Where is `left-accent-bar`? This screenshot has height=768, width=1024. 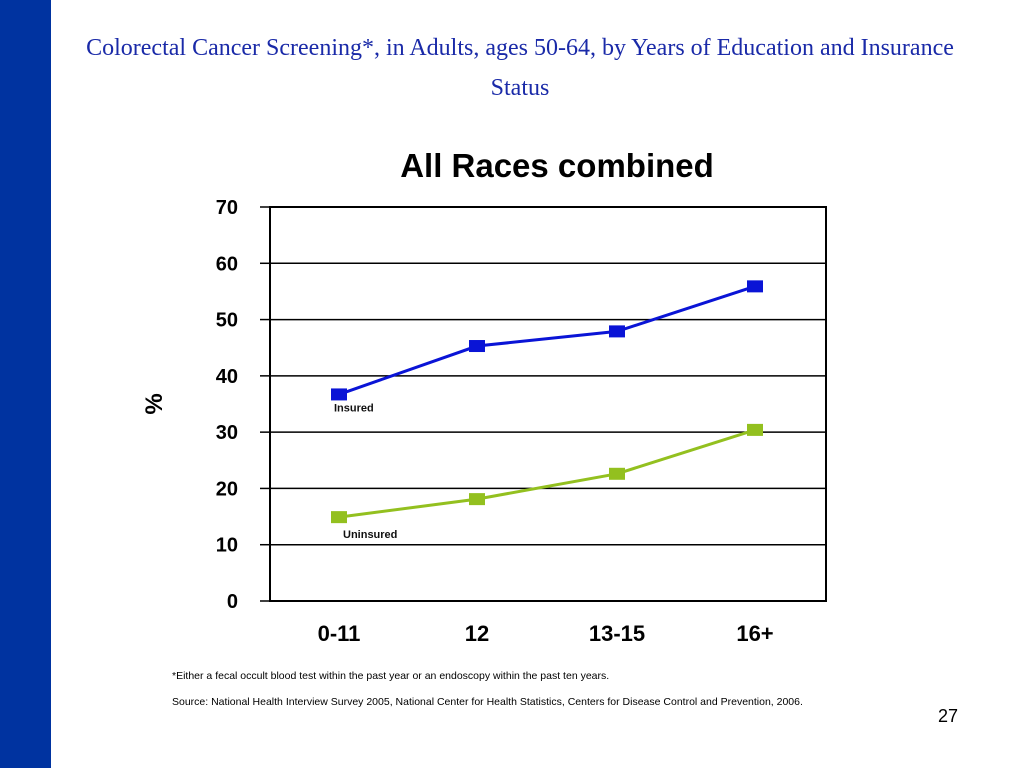
left-accent-bar is located at coordinates (25, 384).